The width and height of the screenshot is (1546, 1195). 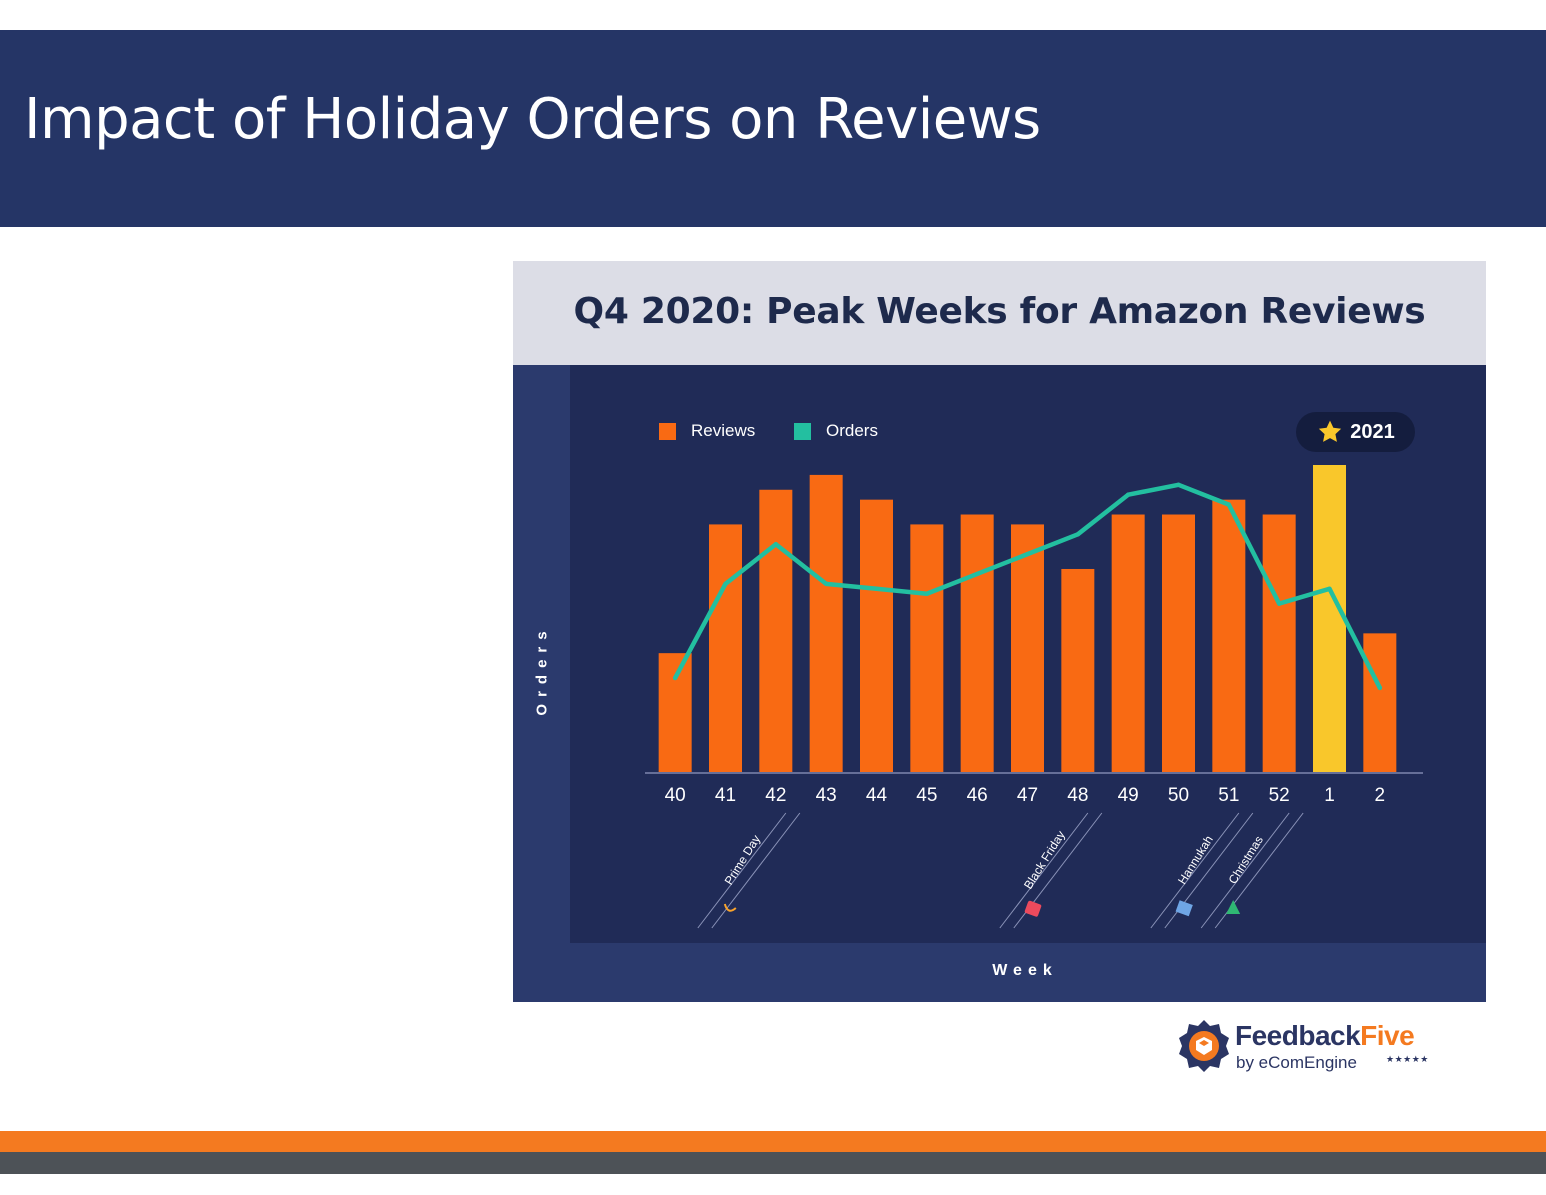 What do you see at coordinates (1044, 859) in the screenshot?
I see `annotation-label: Black Friday` at bounding box center [1044, 859].